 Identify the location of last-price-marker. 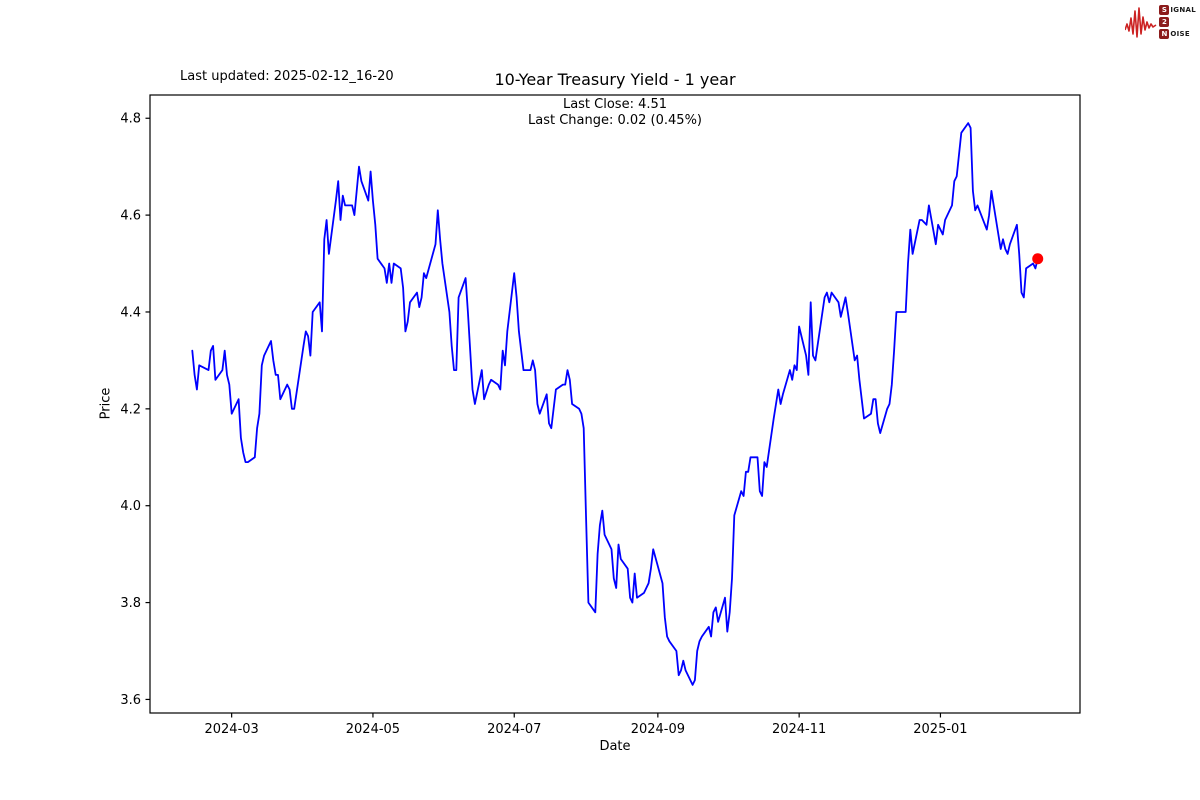
(1038, 259).